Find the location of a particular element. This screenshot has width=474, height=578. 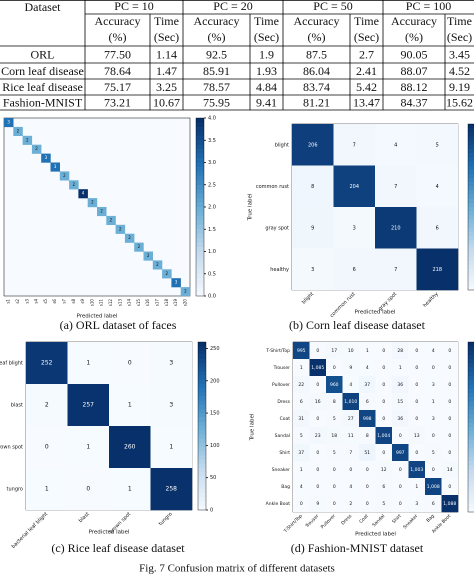

table-cell: 84.37 is located at coordinates (414, 102).